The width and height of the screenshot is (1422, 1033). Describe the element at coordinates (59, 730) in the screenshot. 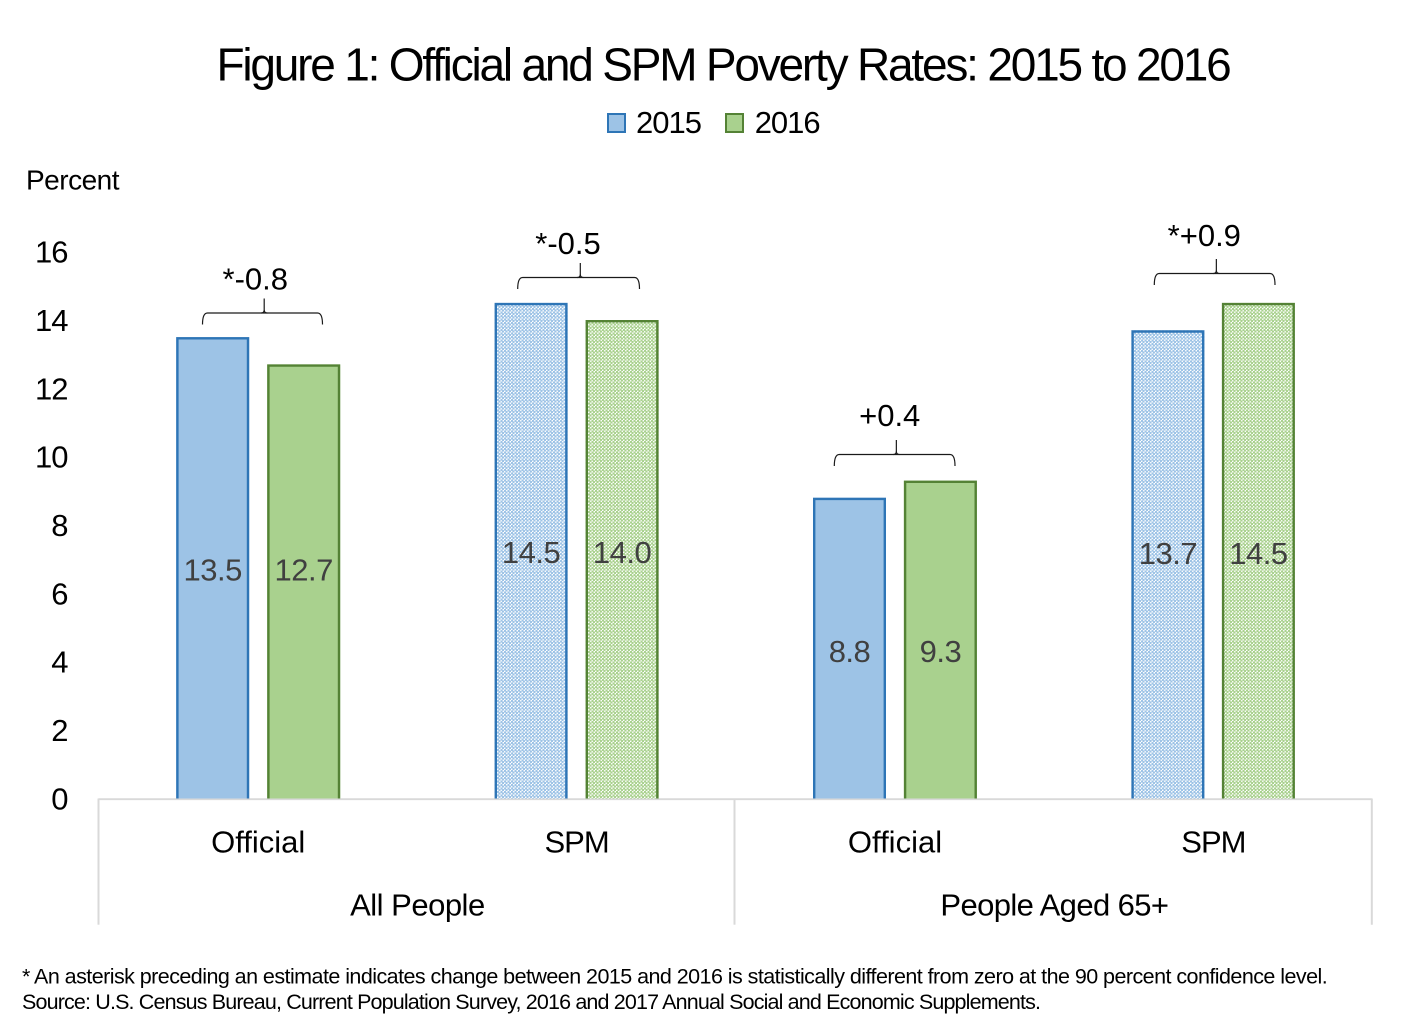

I see `svg-text: 2` at that location.